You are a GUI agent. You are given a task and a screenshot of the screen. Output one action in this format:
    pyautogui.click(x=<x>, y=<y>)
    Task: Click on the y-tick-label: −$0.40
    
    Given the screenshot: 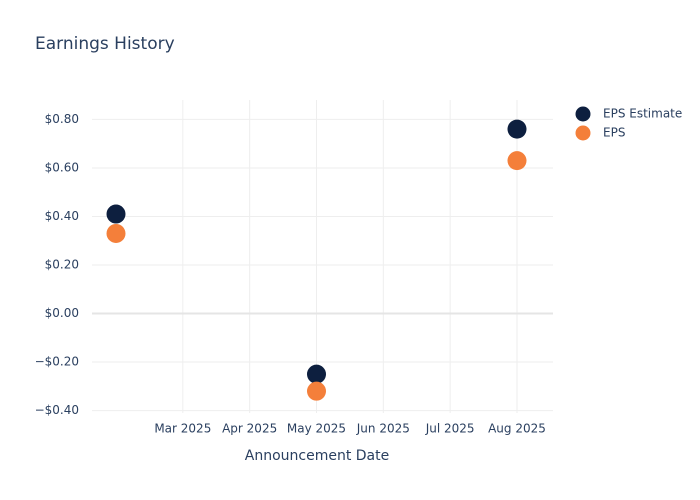 What is the action you would take?
    pyautogui.click(x=57, y=410)
    